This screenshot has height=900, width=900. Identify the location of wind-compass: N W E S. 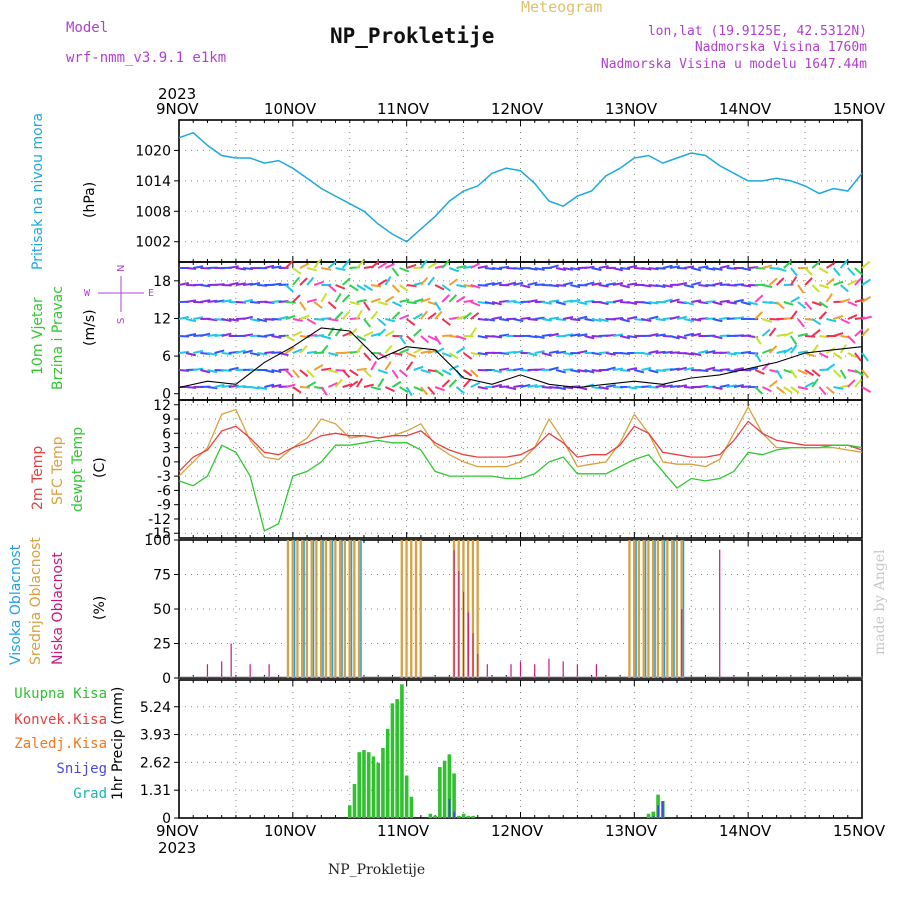
(124, 293).